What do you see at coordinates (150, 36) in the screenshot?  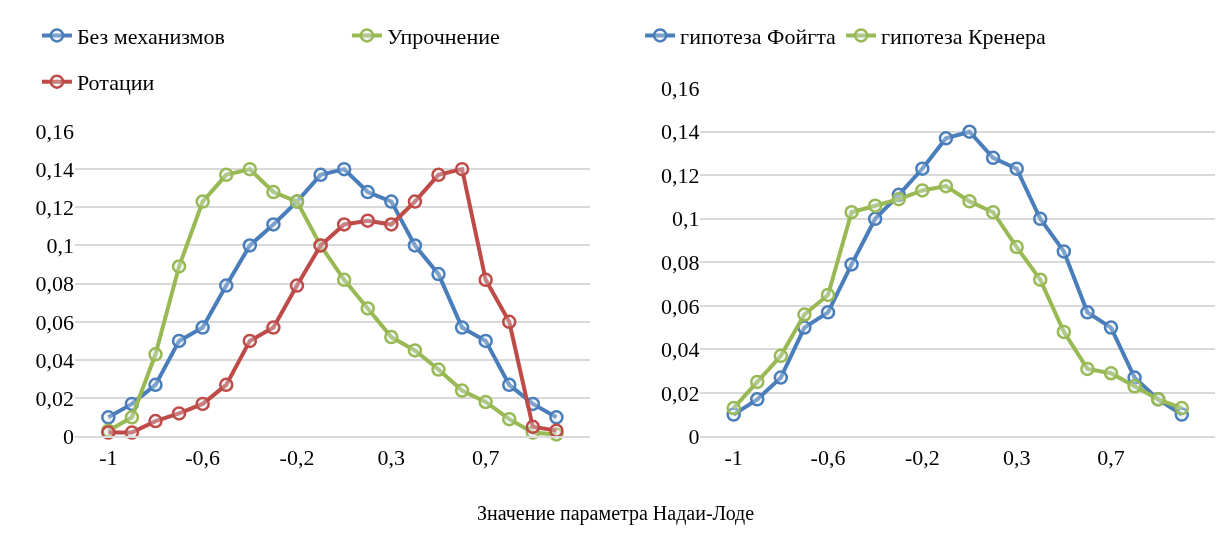 I see `legend-label: Без механизмов` at bounding box center [150, 36].